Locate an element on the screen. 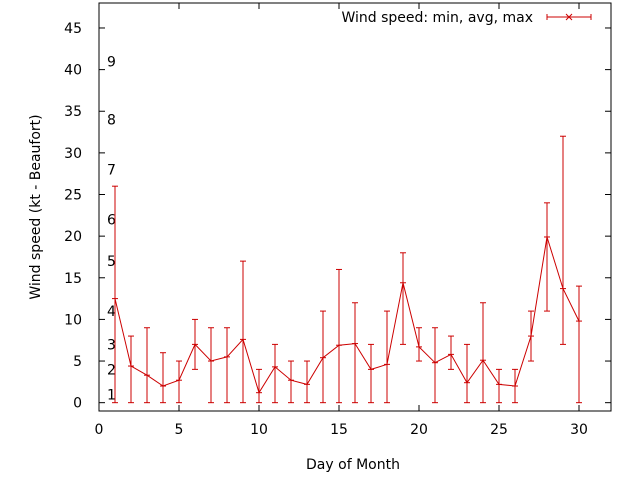 This screenshot has height=480, width=640. beaufort-label: 8 is located at coordinates (111, 121).